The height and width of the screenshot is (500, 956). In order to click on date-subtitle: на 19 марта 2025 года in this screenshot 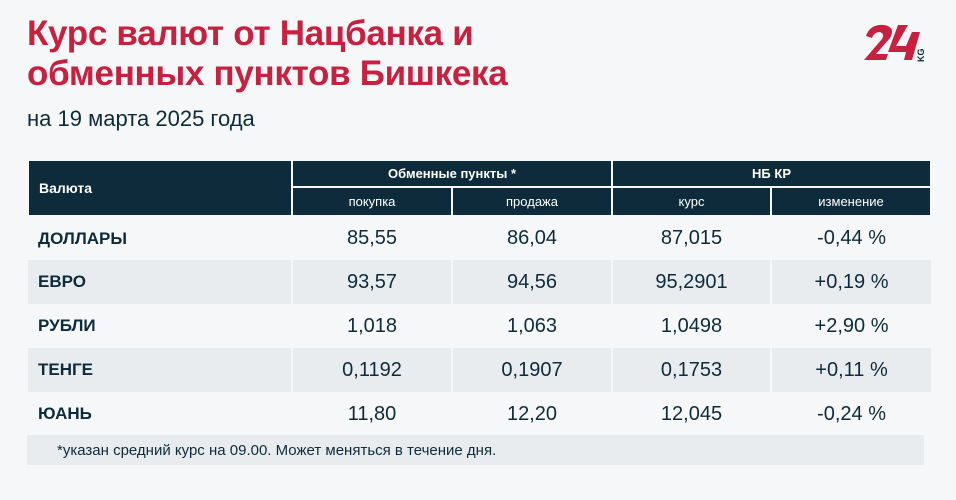, I will do `click(141, 118)`.